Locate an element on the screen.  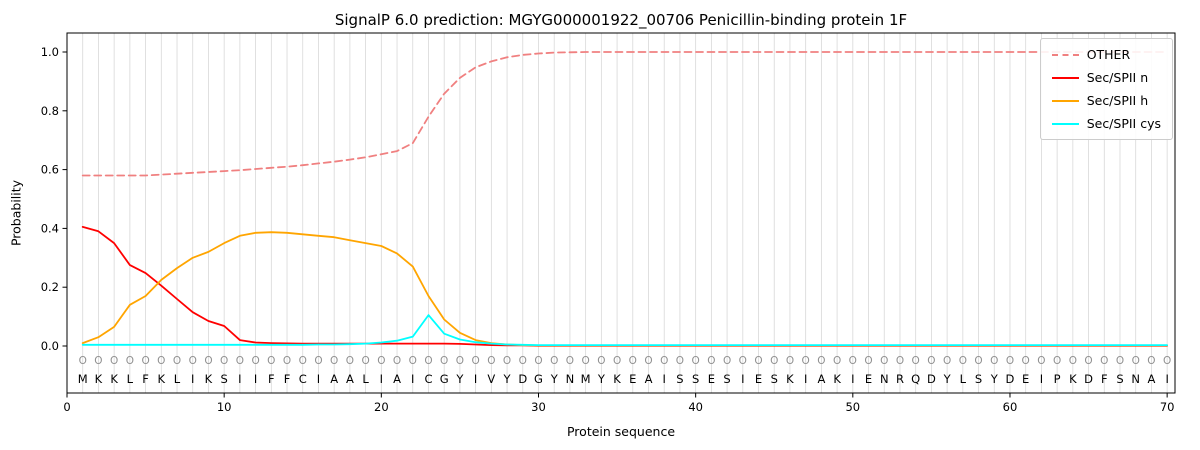
y-tick-label: 0.2 is located at coordinates (50, 287).